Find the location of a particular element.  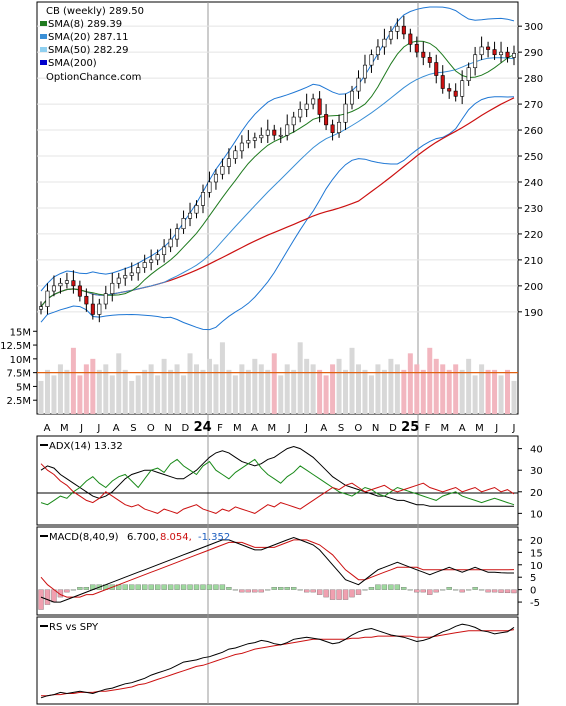

rs-lines is located at coordinates (277, 661).